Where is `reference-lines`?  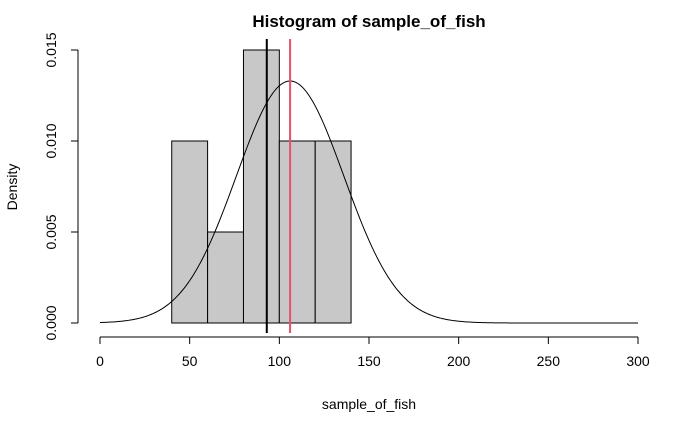 reference-lines is located at coordinates (278, 186).